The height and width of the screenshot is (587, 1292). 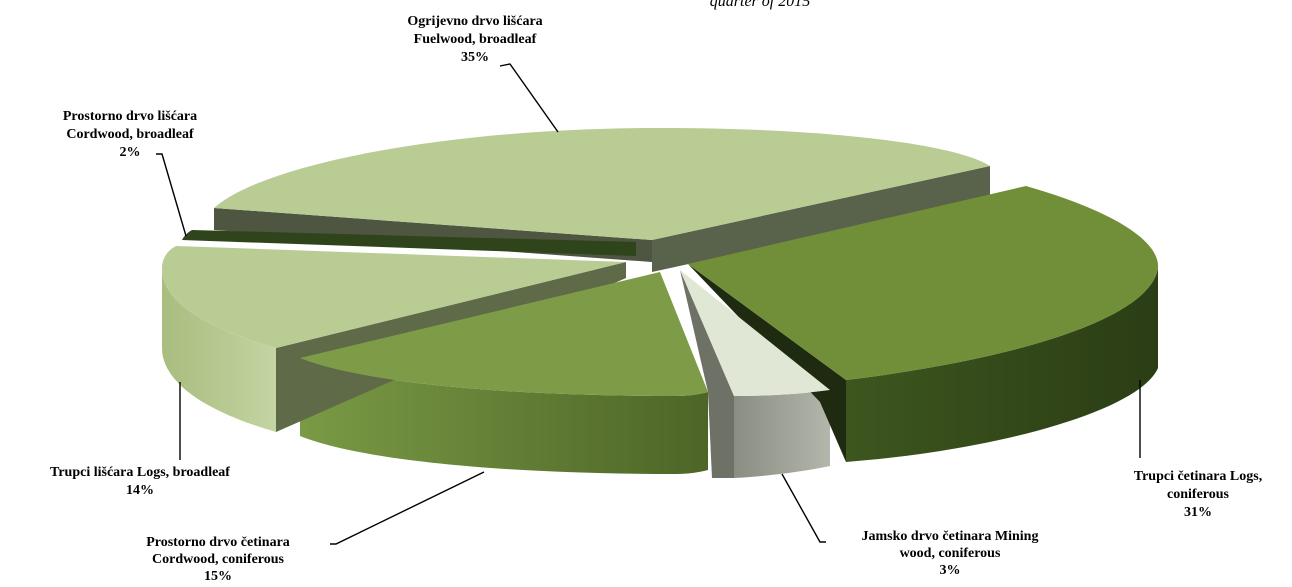 What do you see at coordinates (140, 472) in the screenshot?
I see `slice-label-trupci-liscara-line1: Trupci lišćara Logs, broadleaf` at bounding box center [140, 472].